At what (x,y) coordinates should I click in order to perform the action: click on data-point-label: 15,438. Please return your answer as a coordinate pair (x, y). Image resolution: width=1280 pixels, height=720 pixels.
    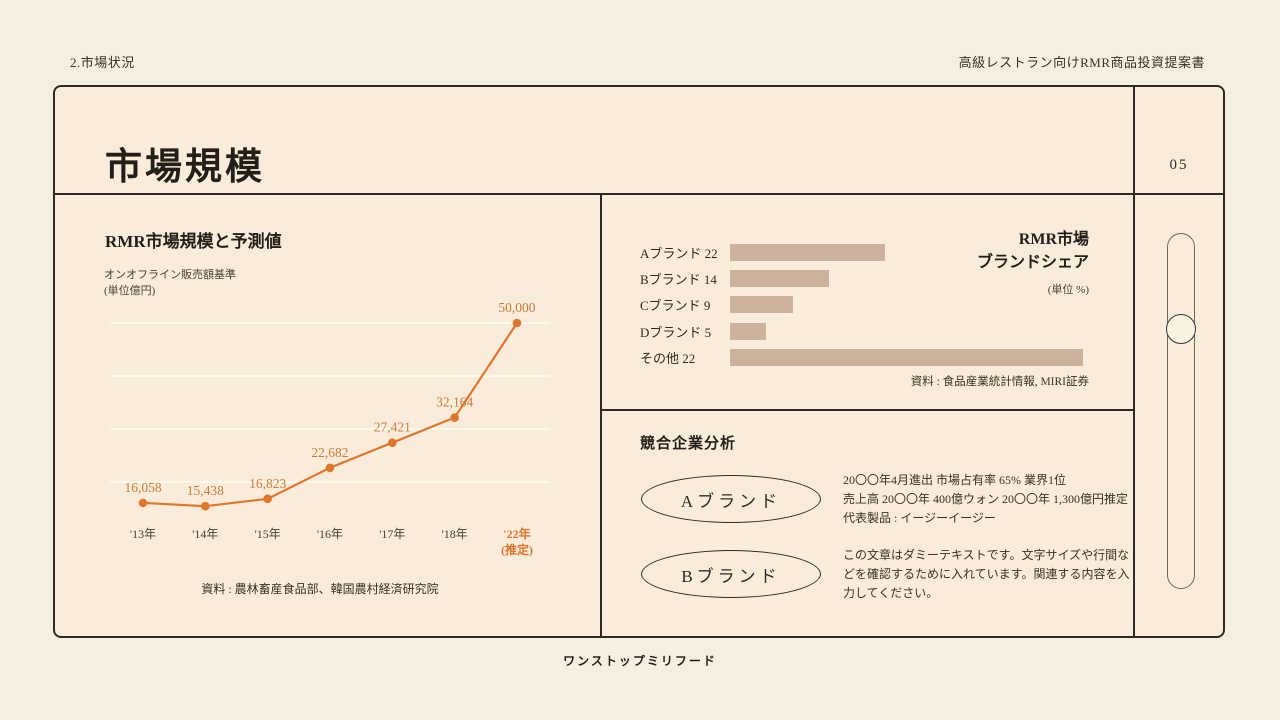
    Looking at the image, I should click on (205, 490).